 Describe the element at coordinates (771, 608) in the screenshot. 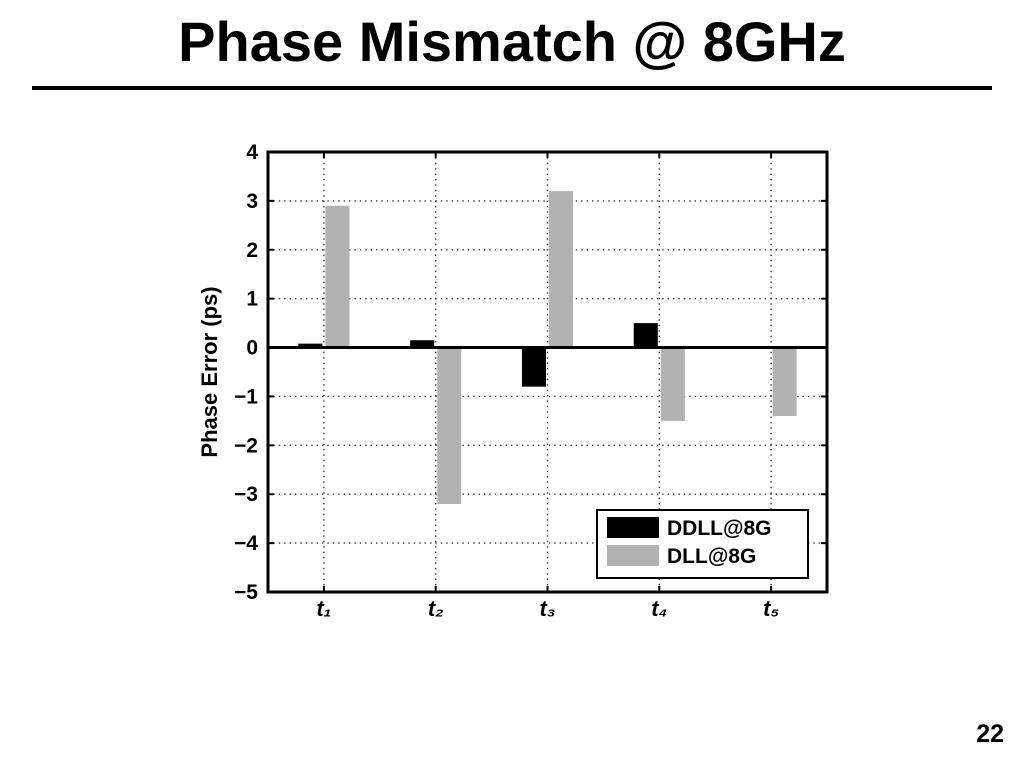

I see `x-tick-label: t₅` at that location.